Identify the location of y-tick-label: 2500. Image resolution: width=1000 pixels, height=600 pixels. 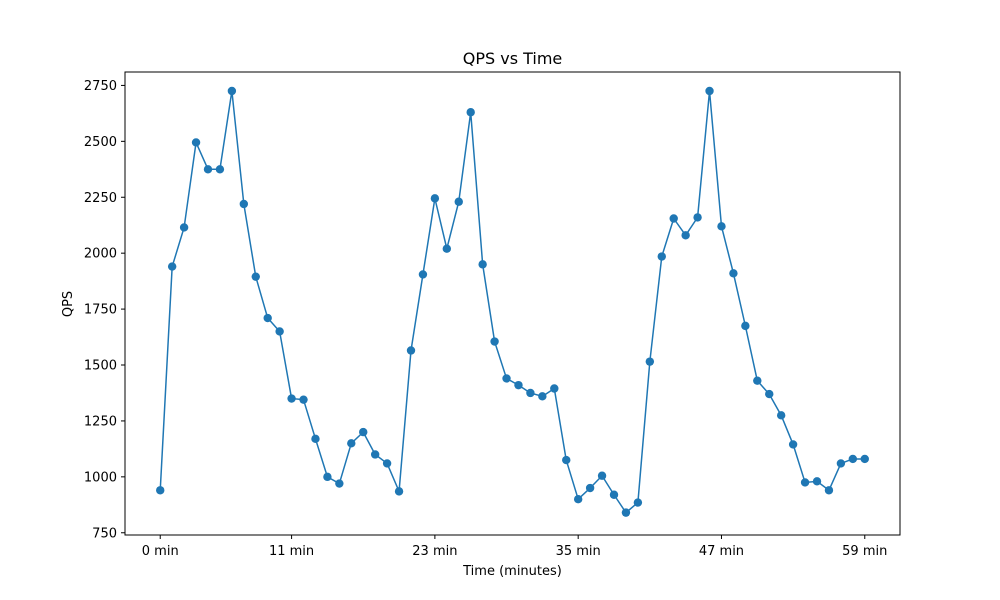
(100, 142).